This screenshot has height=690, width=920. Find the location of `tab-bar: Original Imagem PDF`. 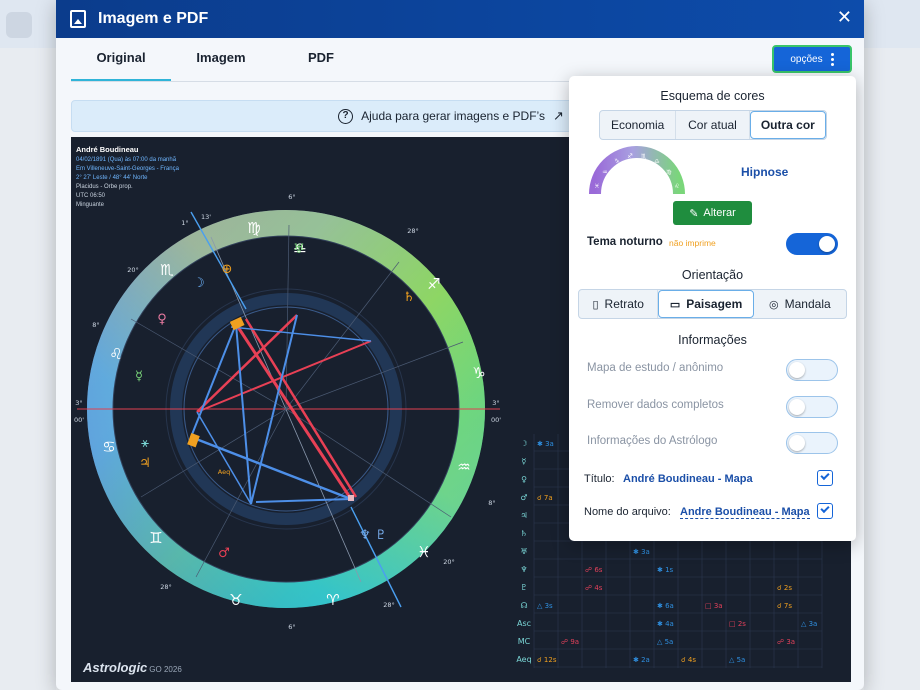

tab-bar: Original Imagem PDF is located at coordinates (467, 60).